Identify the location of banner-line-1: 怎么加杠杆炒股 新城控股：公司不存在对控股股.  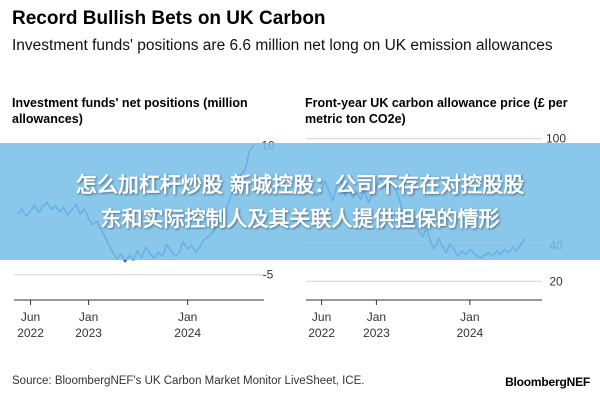
(300, 184).